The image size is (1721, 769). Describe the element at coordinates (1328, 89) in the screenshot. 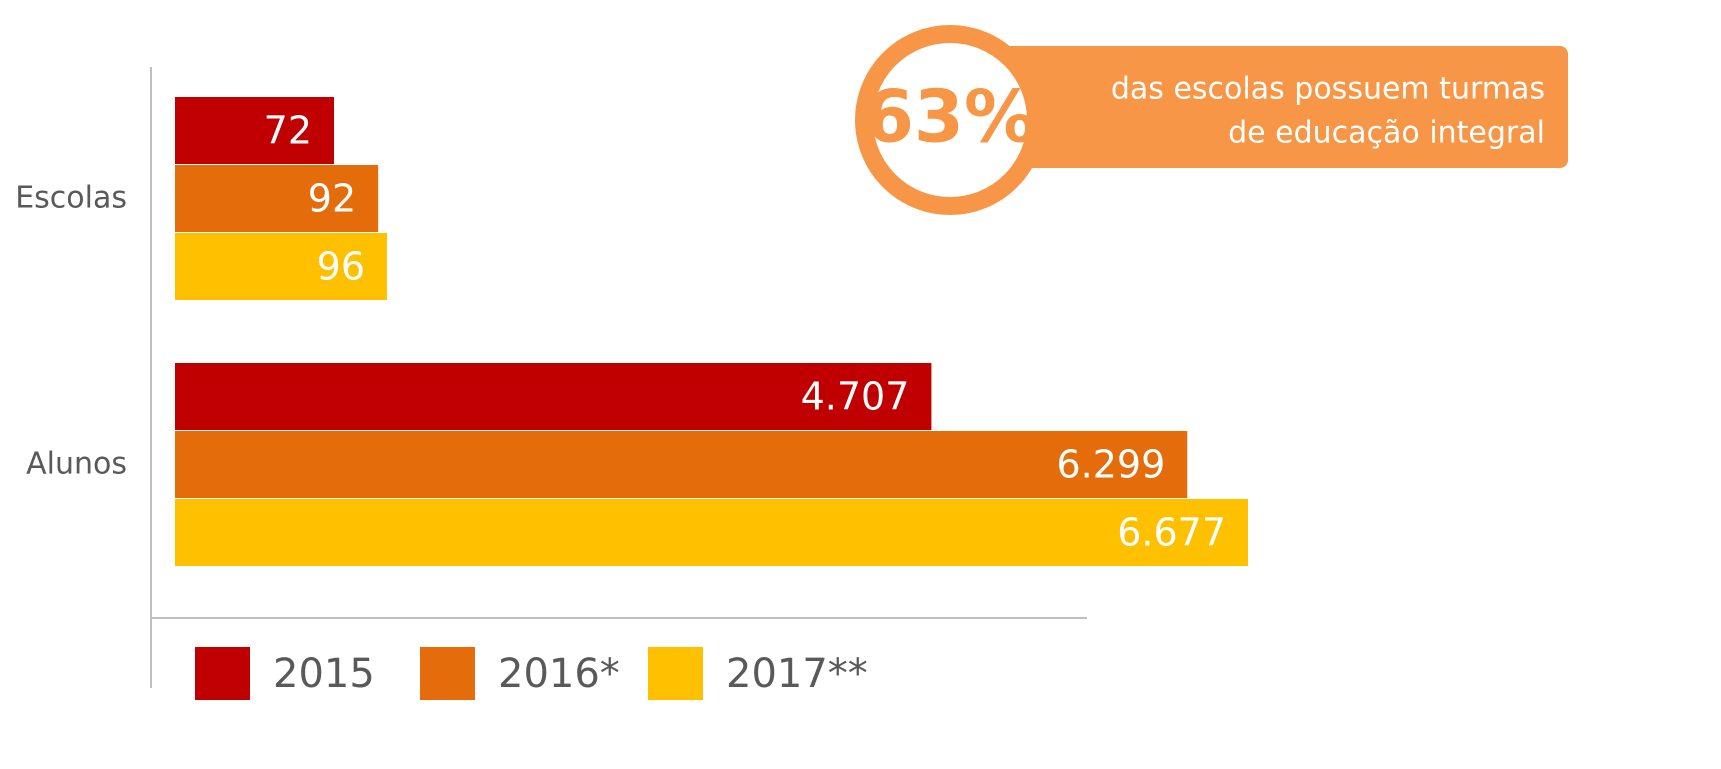

I see `callout-text: das escolas possuem turmas` at that location.